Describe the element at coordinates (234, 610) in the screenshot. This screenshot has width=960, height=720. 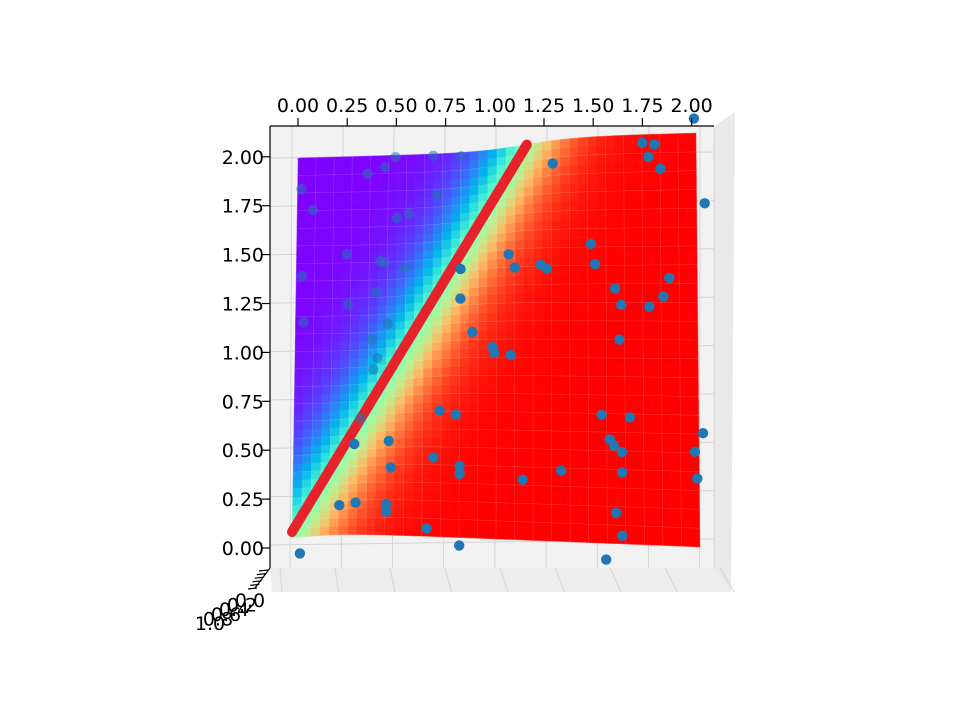
I see `z-tick-label: 0.4` at that location.